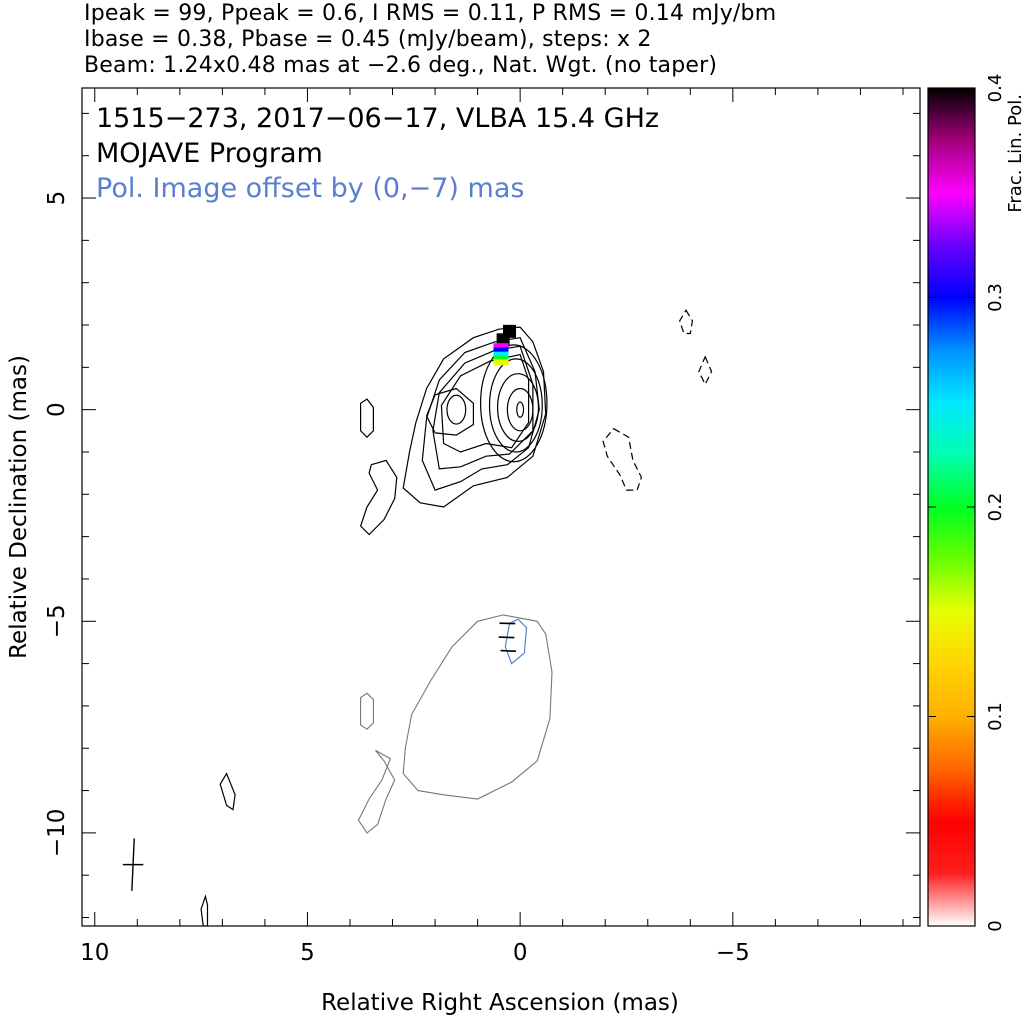 This screenshot has height=1020, width=1027. Describe the element at coordinates (995, 716) in the screenshot. I see `colorbar-tick-label: 0.1` at that location.